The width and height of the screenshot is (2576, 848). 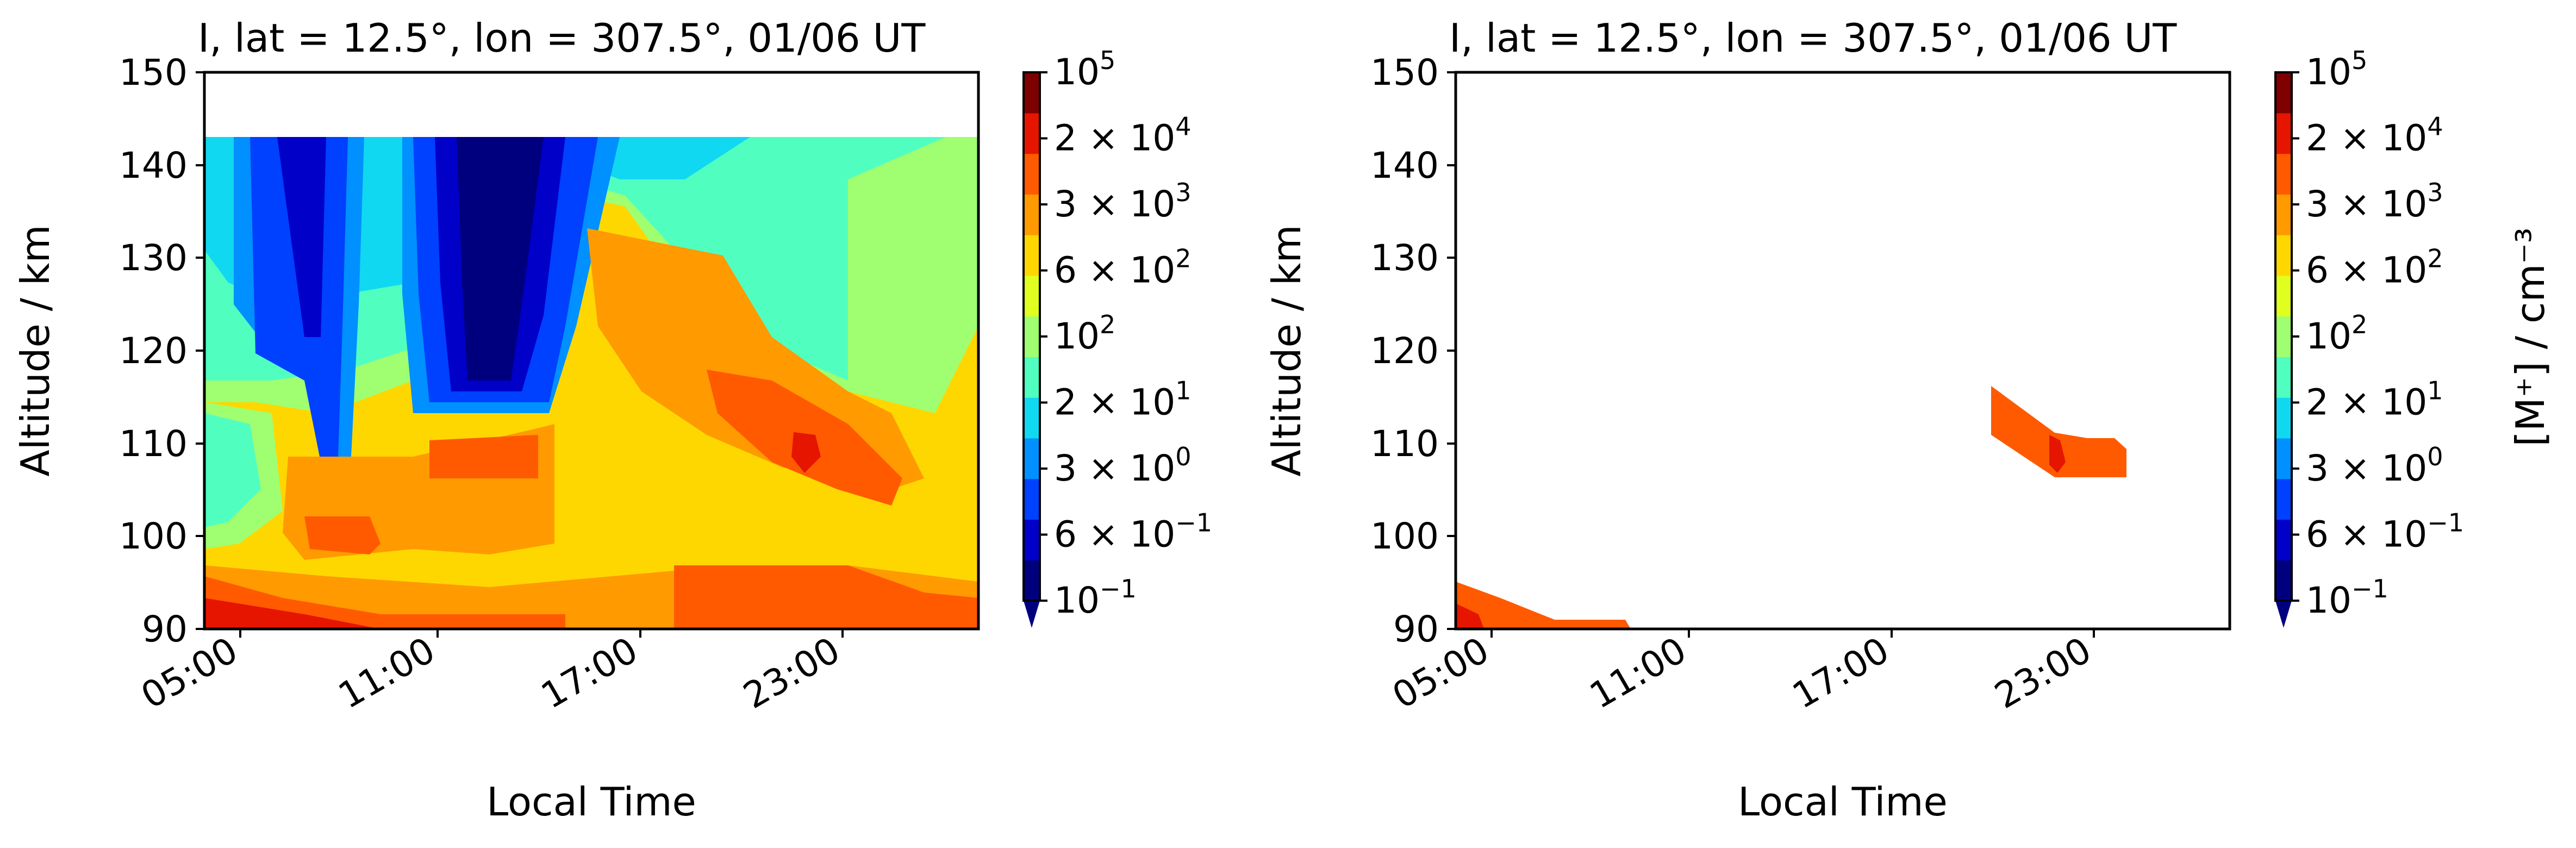 I want to click on left-y-tick-100: 100, so click(x=162, y=536).